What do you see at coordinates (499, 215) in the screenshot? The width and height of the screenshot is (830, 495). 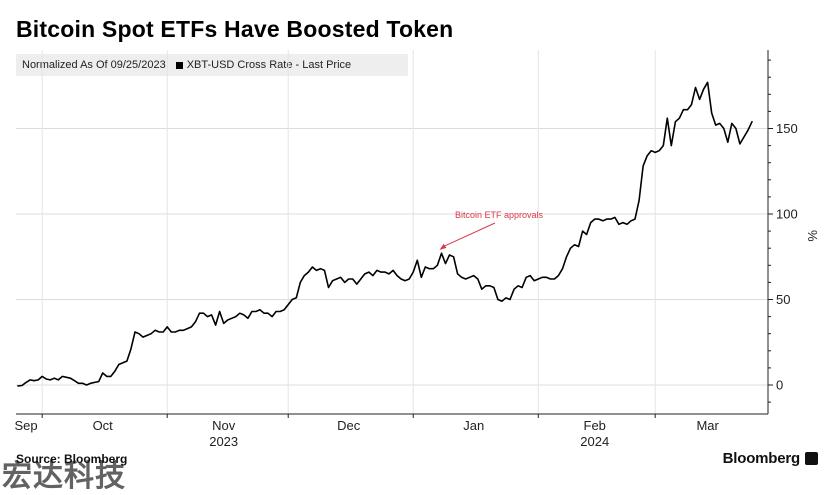 I see `annotation-label: Bitcoin ETF approvals` at bounding box center [499, 215].